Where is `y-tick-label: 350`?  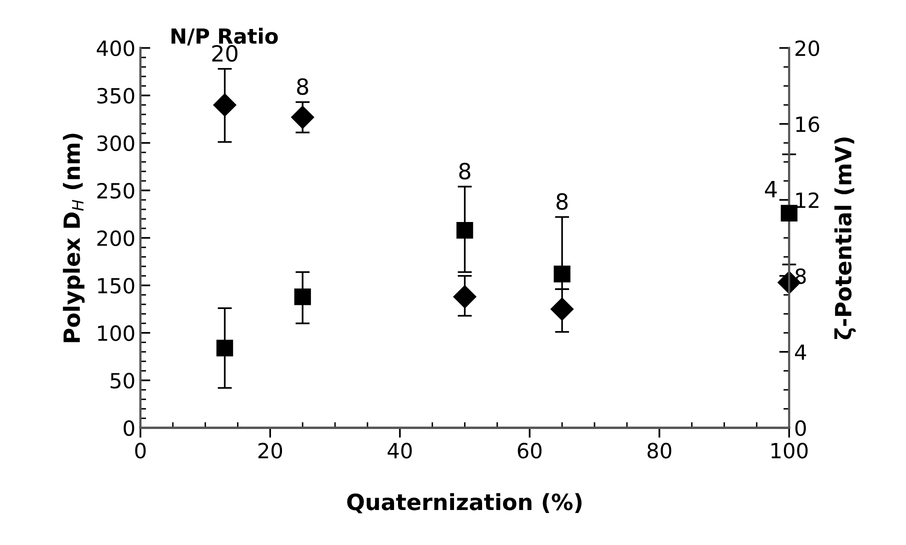 y-tick-label: 350 is located at coordinates (115, 96).